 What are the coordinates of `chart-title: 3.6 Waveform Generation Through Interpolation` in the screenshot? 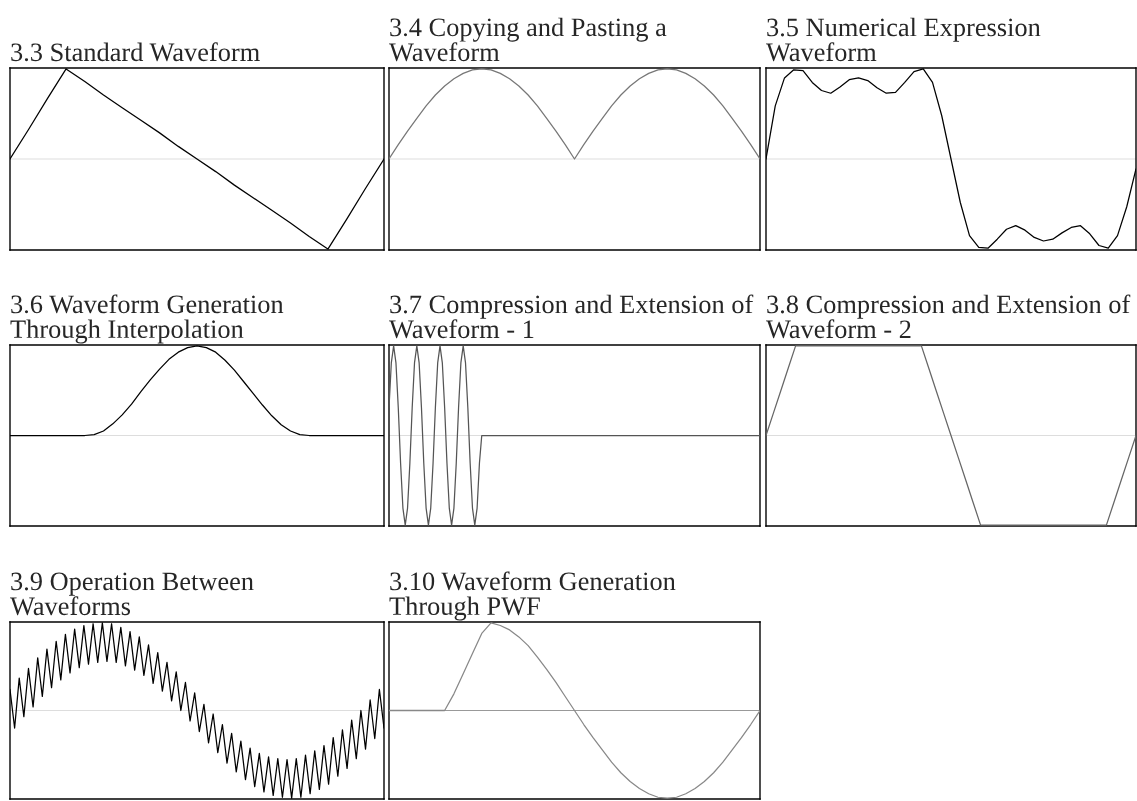 It's located at (147, 319).